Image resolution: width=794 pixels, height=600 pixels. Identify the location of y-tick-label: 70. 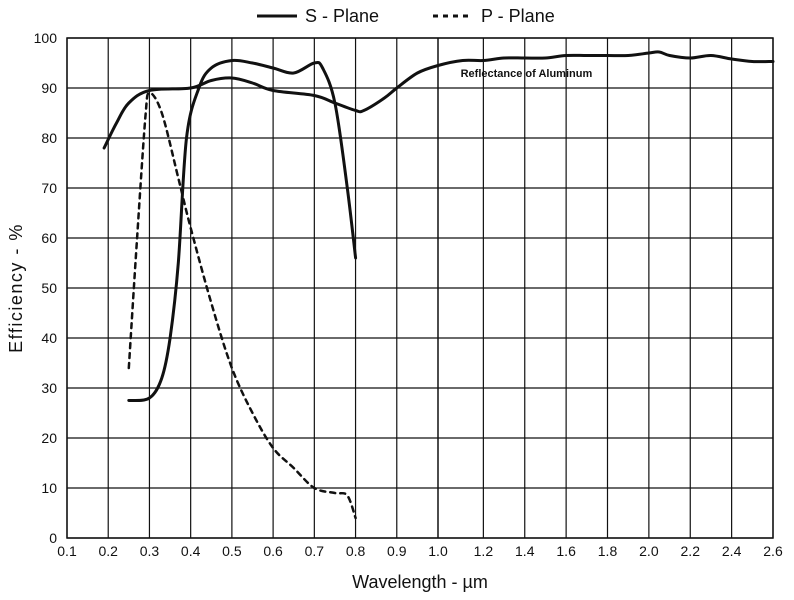
(49, 188).